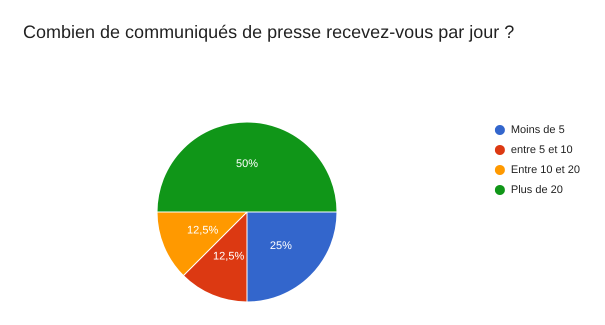 Image resolution: width=605 pixels, height=325 pixels. What do you see at coordinates (536, 190) in the screenshot?
I see `legend-label: Plus de 20` at bounding box center [536, 190].